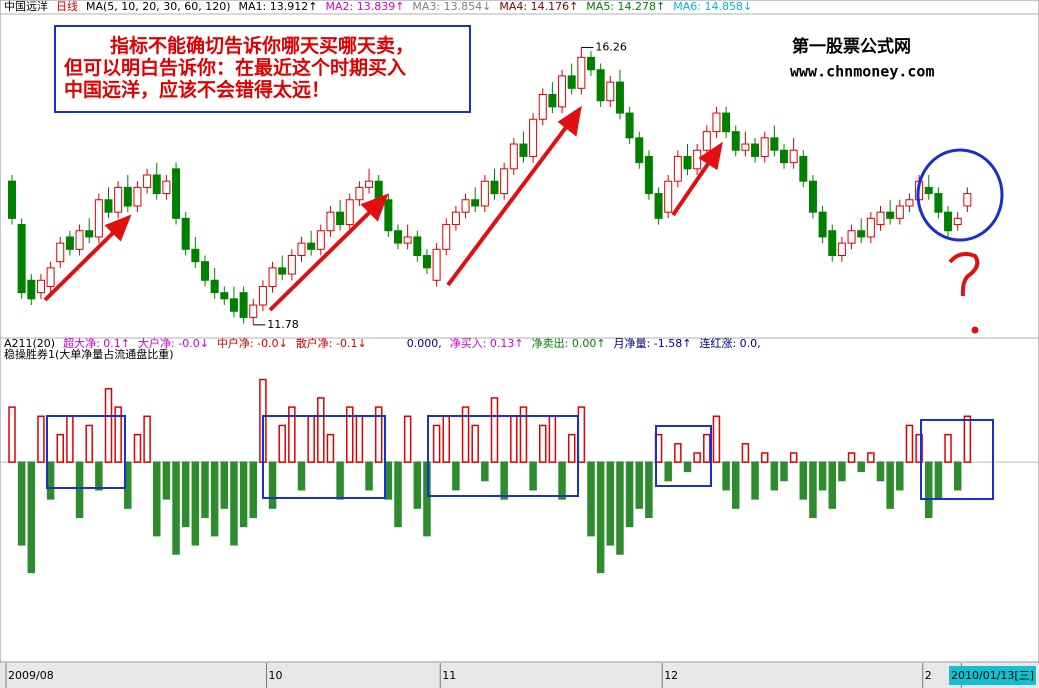 This screenshot has width=1039, height=688. Describe the element at coordinates (569, 343) in the screenshot. I see `header-item: 净卖出: 0.00↑` at that location.